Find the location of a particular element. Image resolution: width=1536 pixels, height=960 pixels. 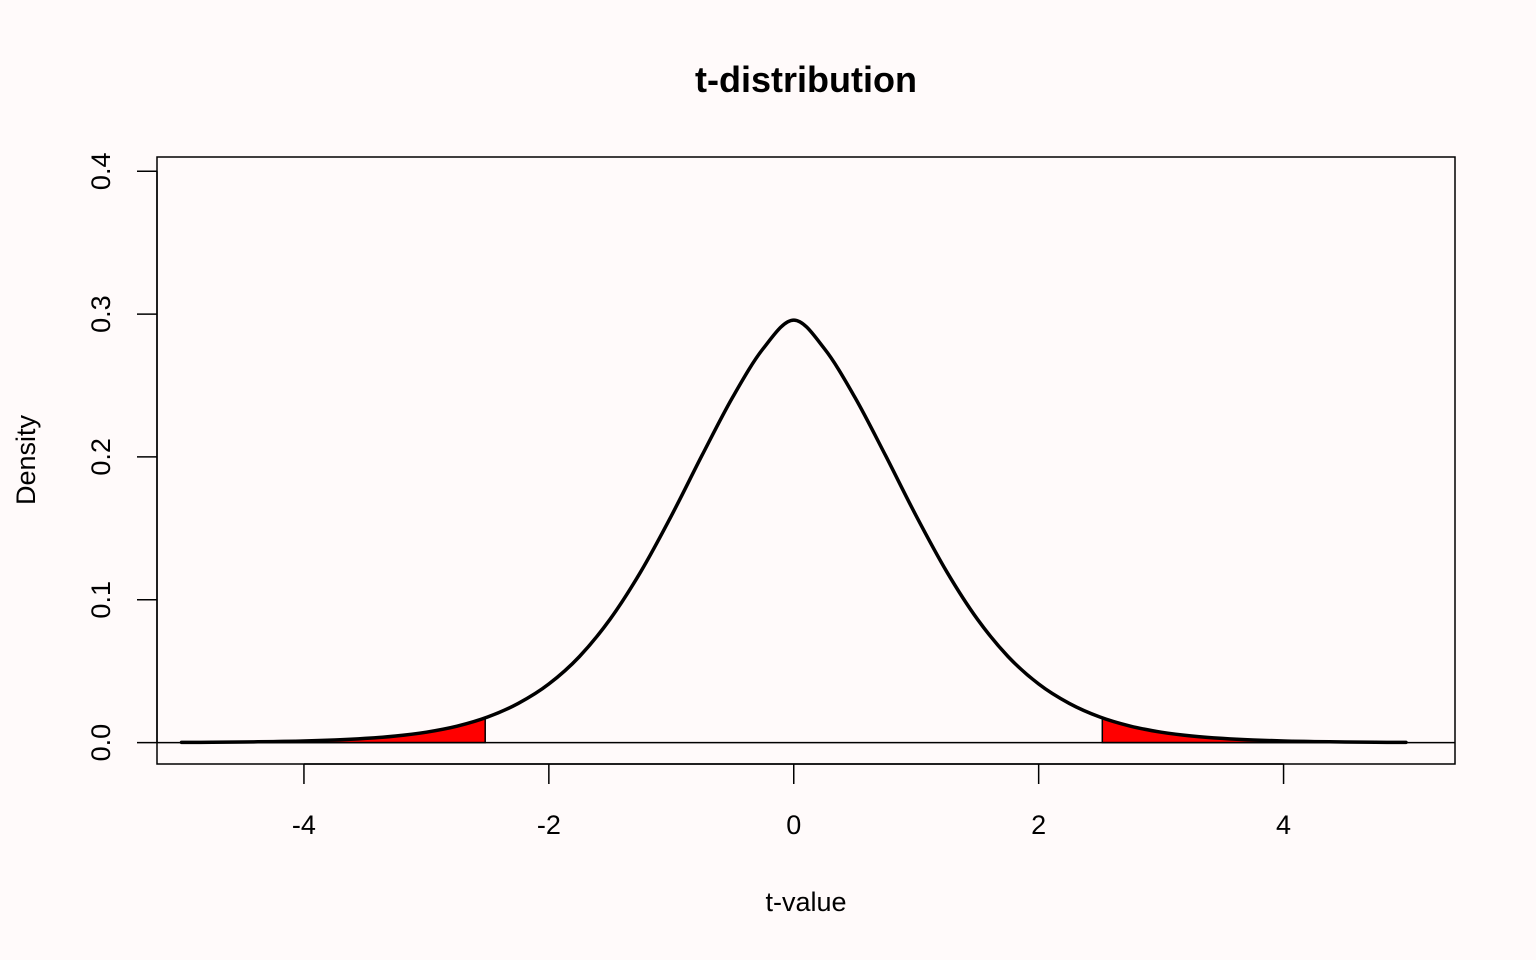

y-tick-label: 0.2 is located at coordinates (101, 457).